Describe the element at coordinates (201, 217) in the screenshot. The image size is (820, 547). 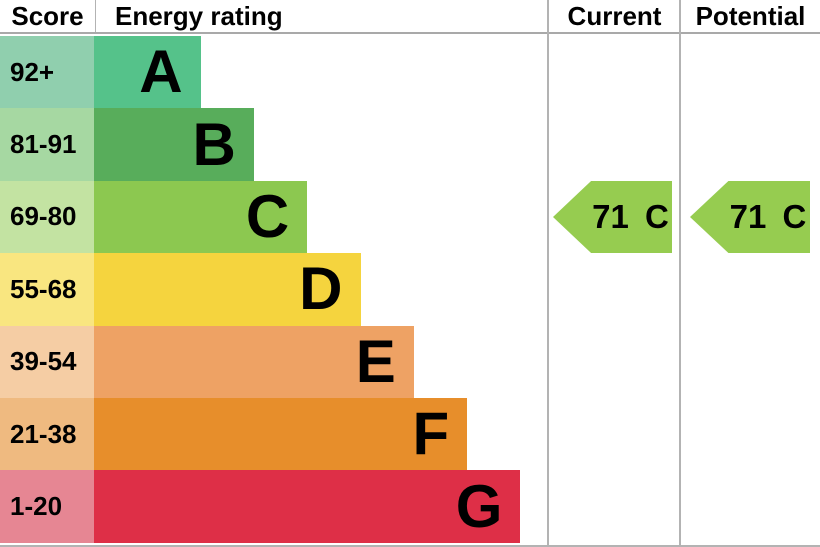
I see `rating-bar-c: C` at that location.